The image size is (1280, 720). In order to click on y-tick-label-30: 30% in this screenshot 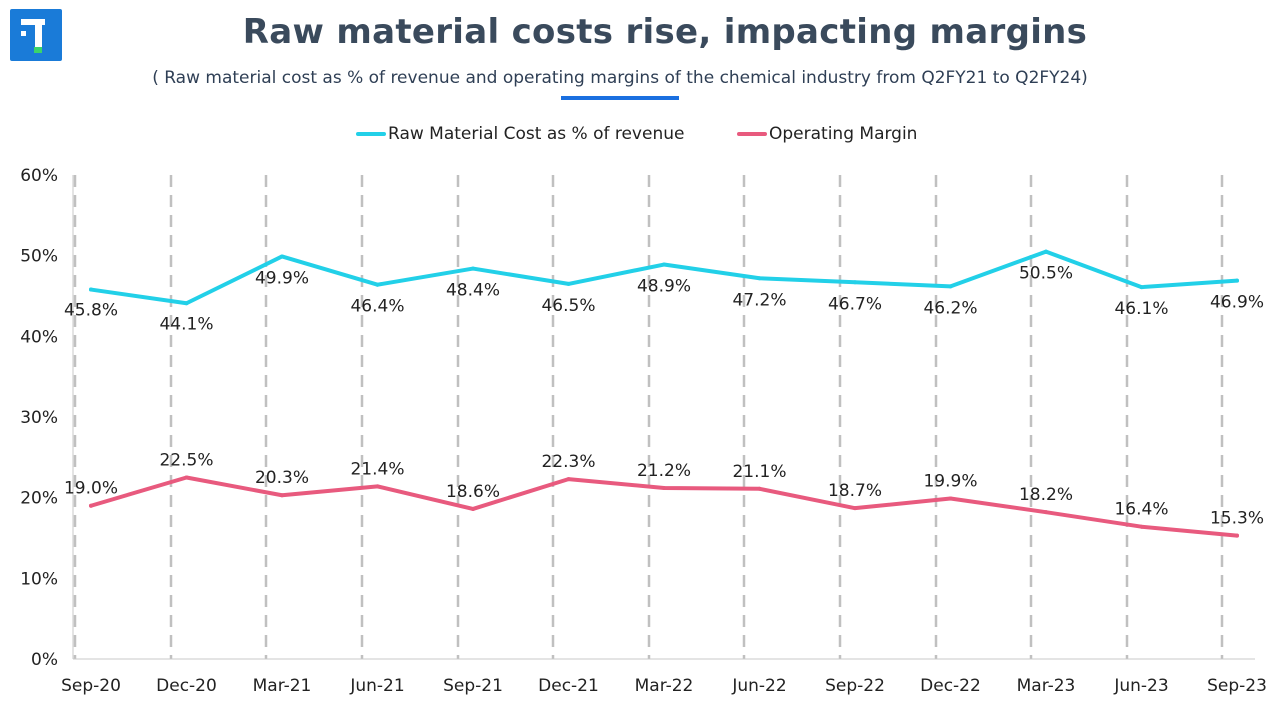, I will do `click(39, 418)`.